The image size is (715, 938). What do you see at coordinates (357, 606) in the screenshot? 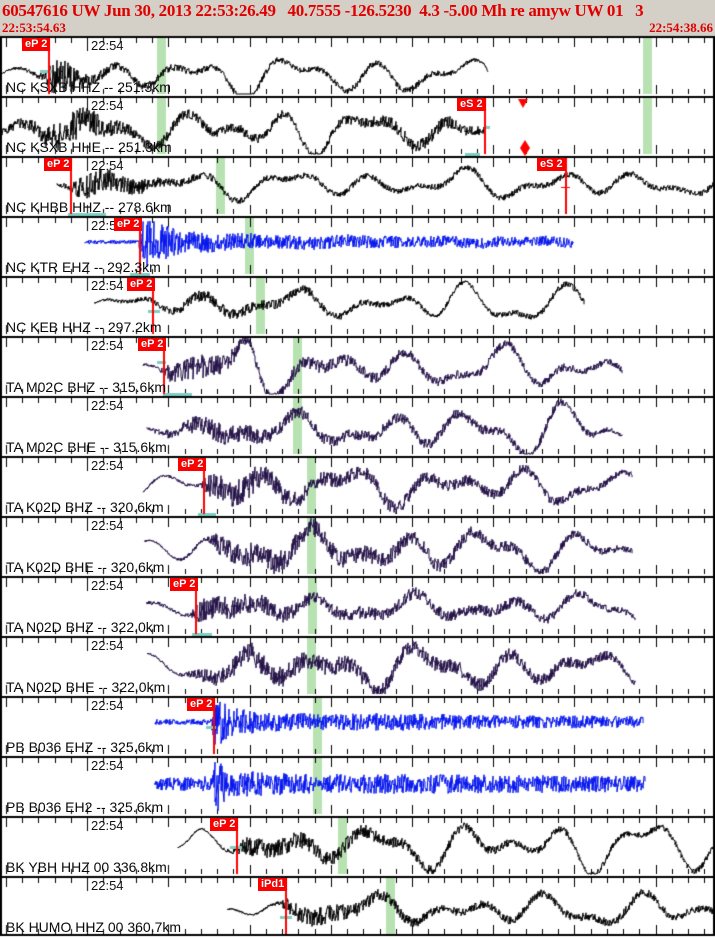
I see `trace-panel: 22:54 TA N02D BHZ -- 322.0km eP 2` at bounding box center [357, 606].